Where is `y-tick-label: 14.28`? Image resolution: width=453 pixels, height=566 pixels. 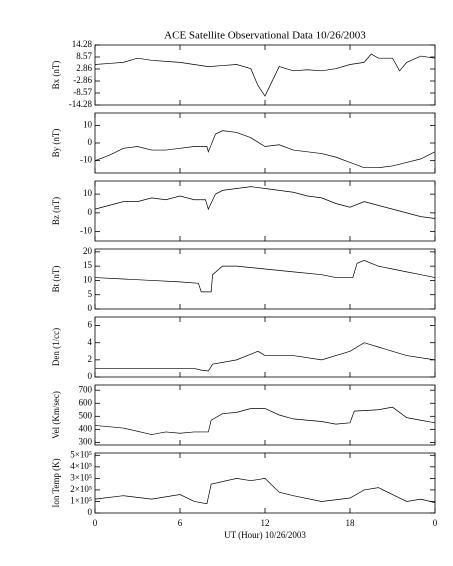
y-tick-label: 14.28 is located at coordinates (82, 44).